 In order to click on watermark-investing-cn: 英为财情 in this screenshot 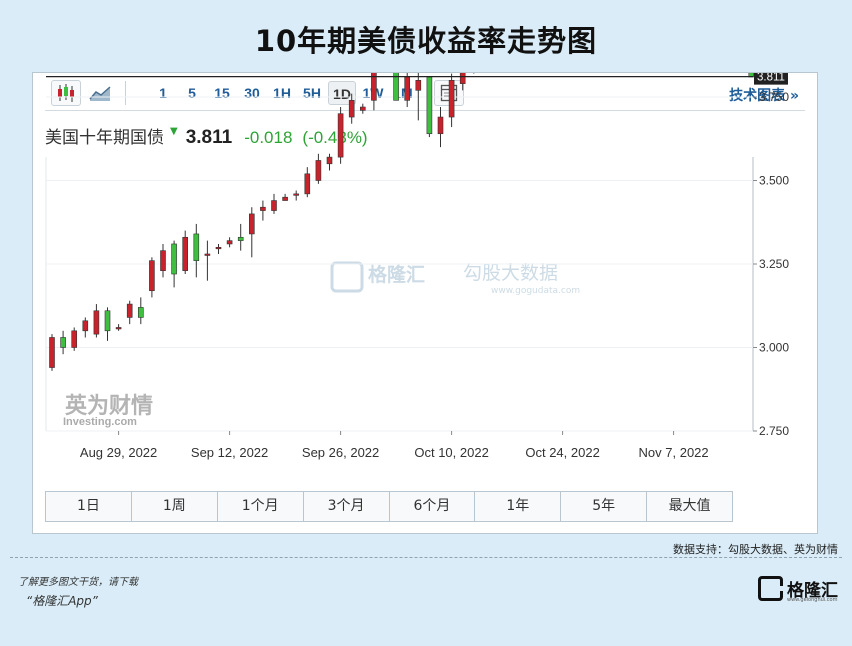, I will do `click(109, 406)`.